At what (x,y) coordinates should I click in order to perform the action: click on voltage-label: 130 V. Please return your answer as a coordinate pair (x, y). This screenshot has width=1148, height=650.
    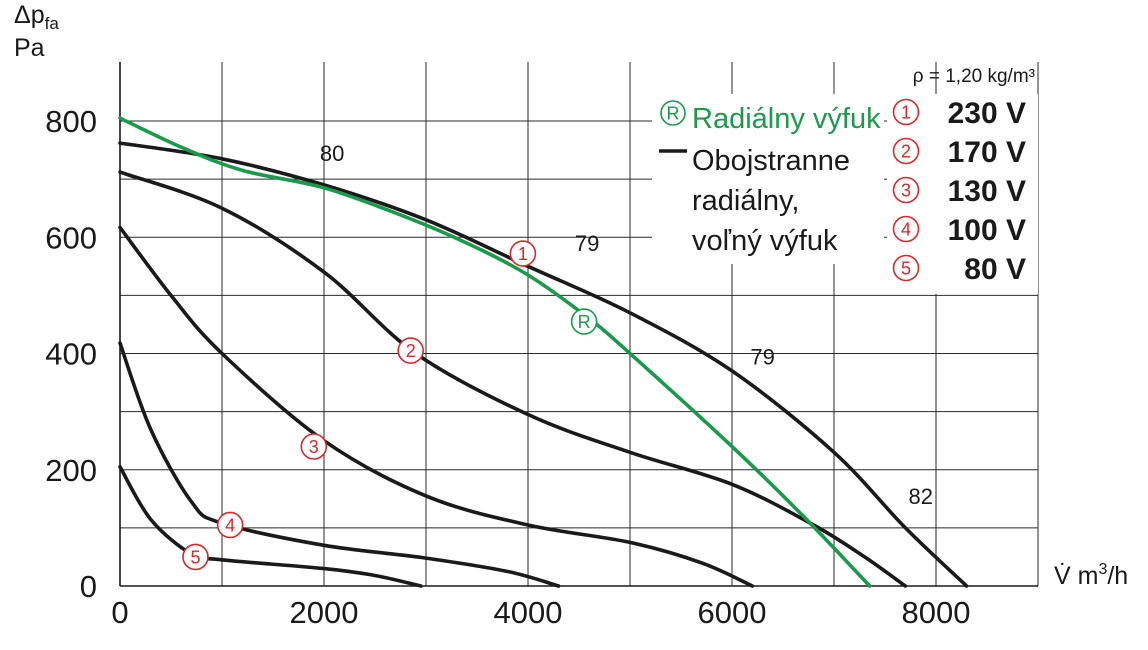
    Looking at the image, I should click on (987, 191).